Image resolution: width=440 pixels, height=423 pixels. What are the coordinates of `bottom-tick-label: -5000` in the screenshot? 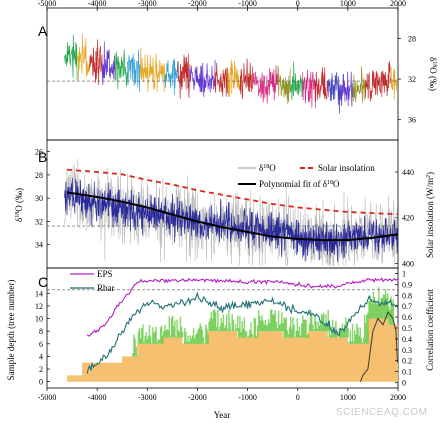 It's located at (47, 397).